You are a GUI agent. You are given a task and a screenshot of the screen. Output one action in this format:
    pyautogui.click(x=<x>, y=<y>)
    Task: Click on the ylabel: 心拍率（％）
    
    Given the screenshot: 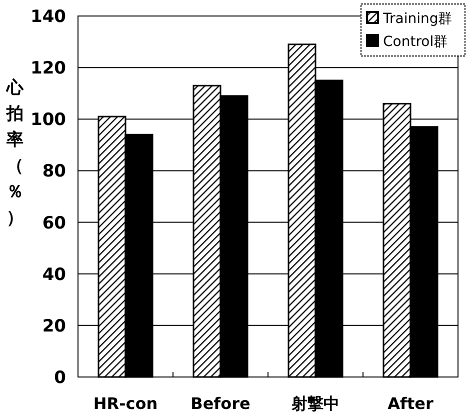 What is the action you would take?
    pyautogui.click(x=15, y=153)
    